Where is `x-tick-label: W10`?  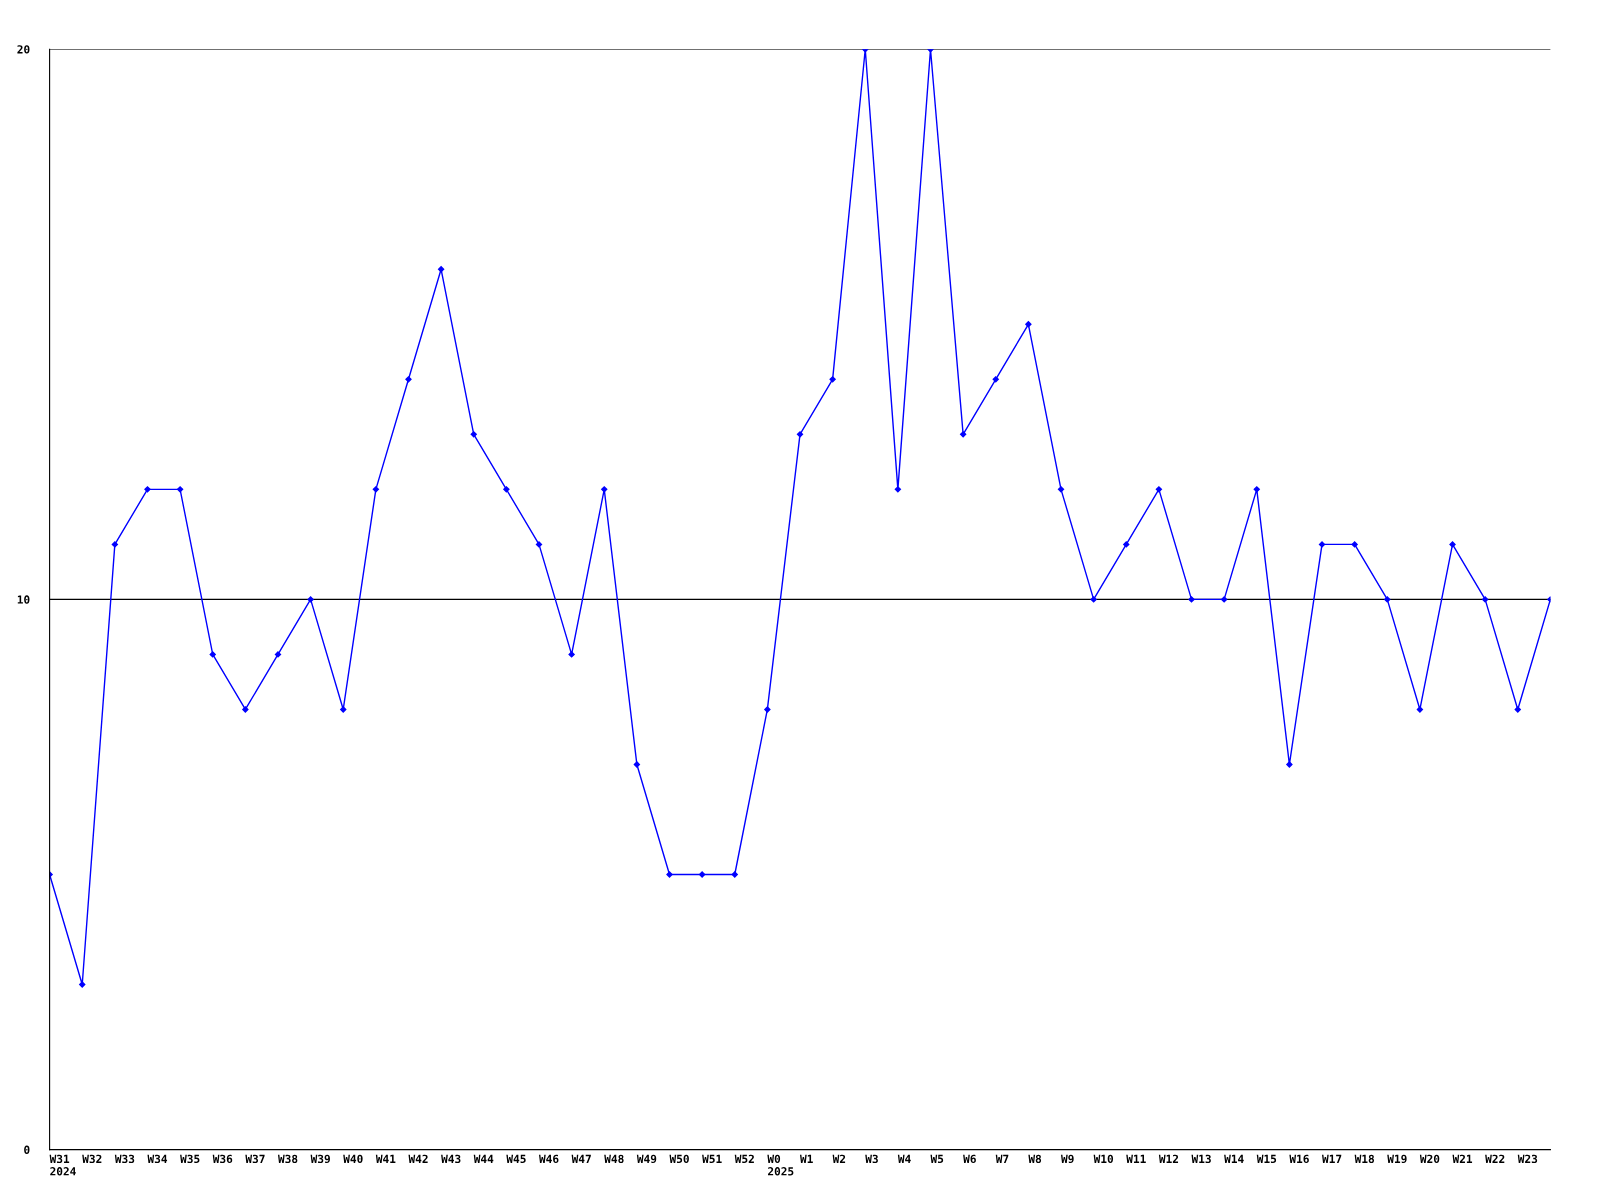 x-tick-label: W10 is located at coordinates (1103, 1159).